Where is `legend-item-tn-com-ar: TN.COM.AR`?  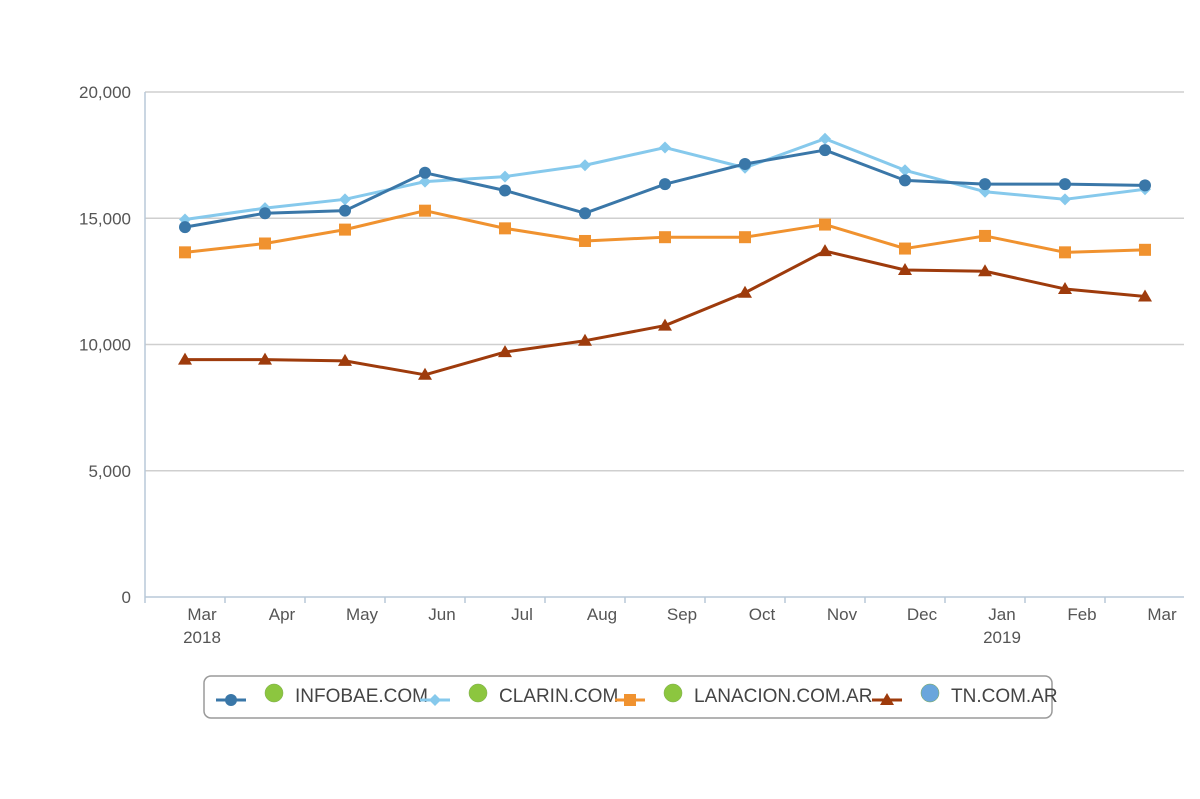
legend-item-tn-com-ar: TN.COM.AR is located at coordinates (965, 695).